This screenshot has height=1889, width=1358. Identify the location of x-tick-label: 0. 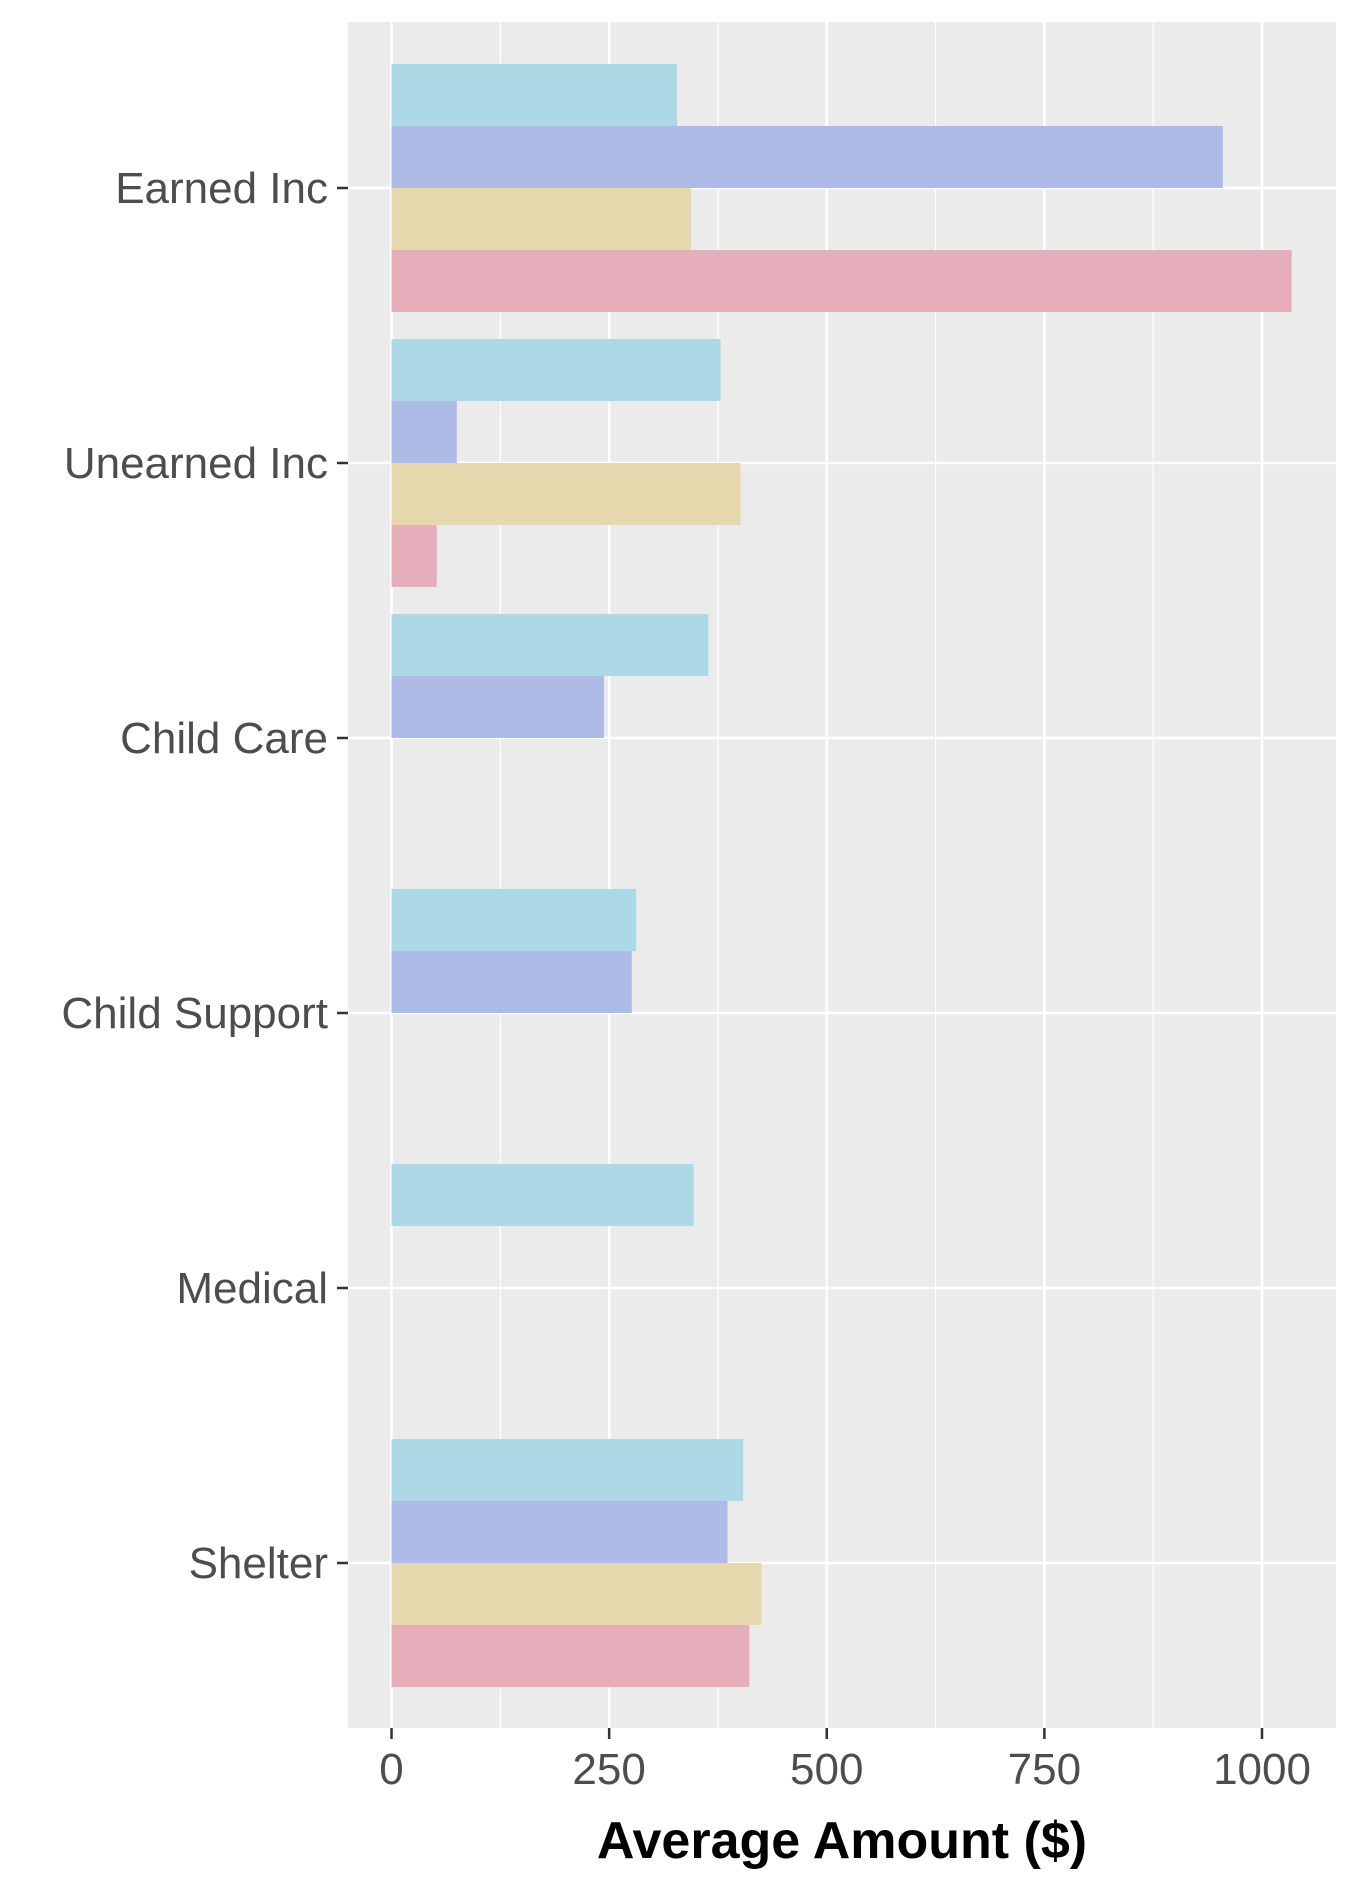
(391, 1769).